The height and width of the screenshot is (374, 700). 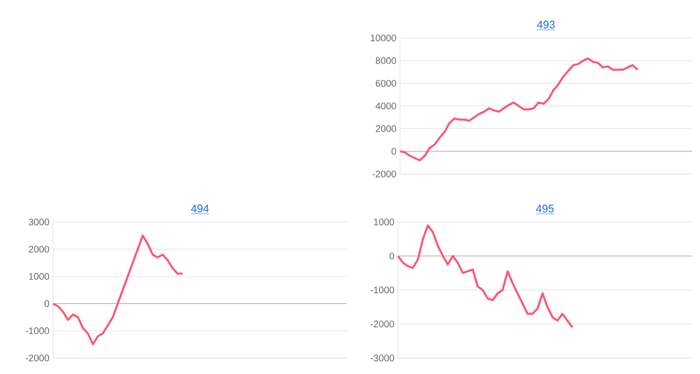 I want to click on y-tick-label: 8000, so click(x=386, y=60).